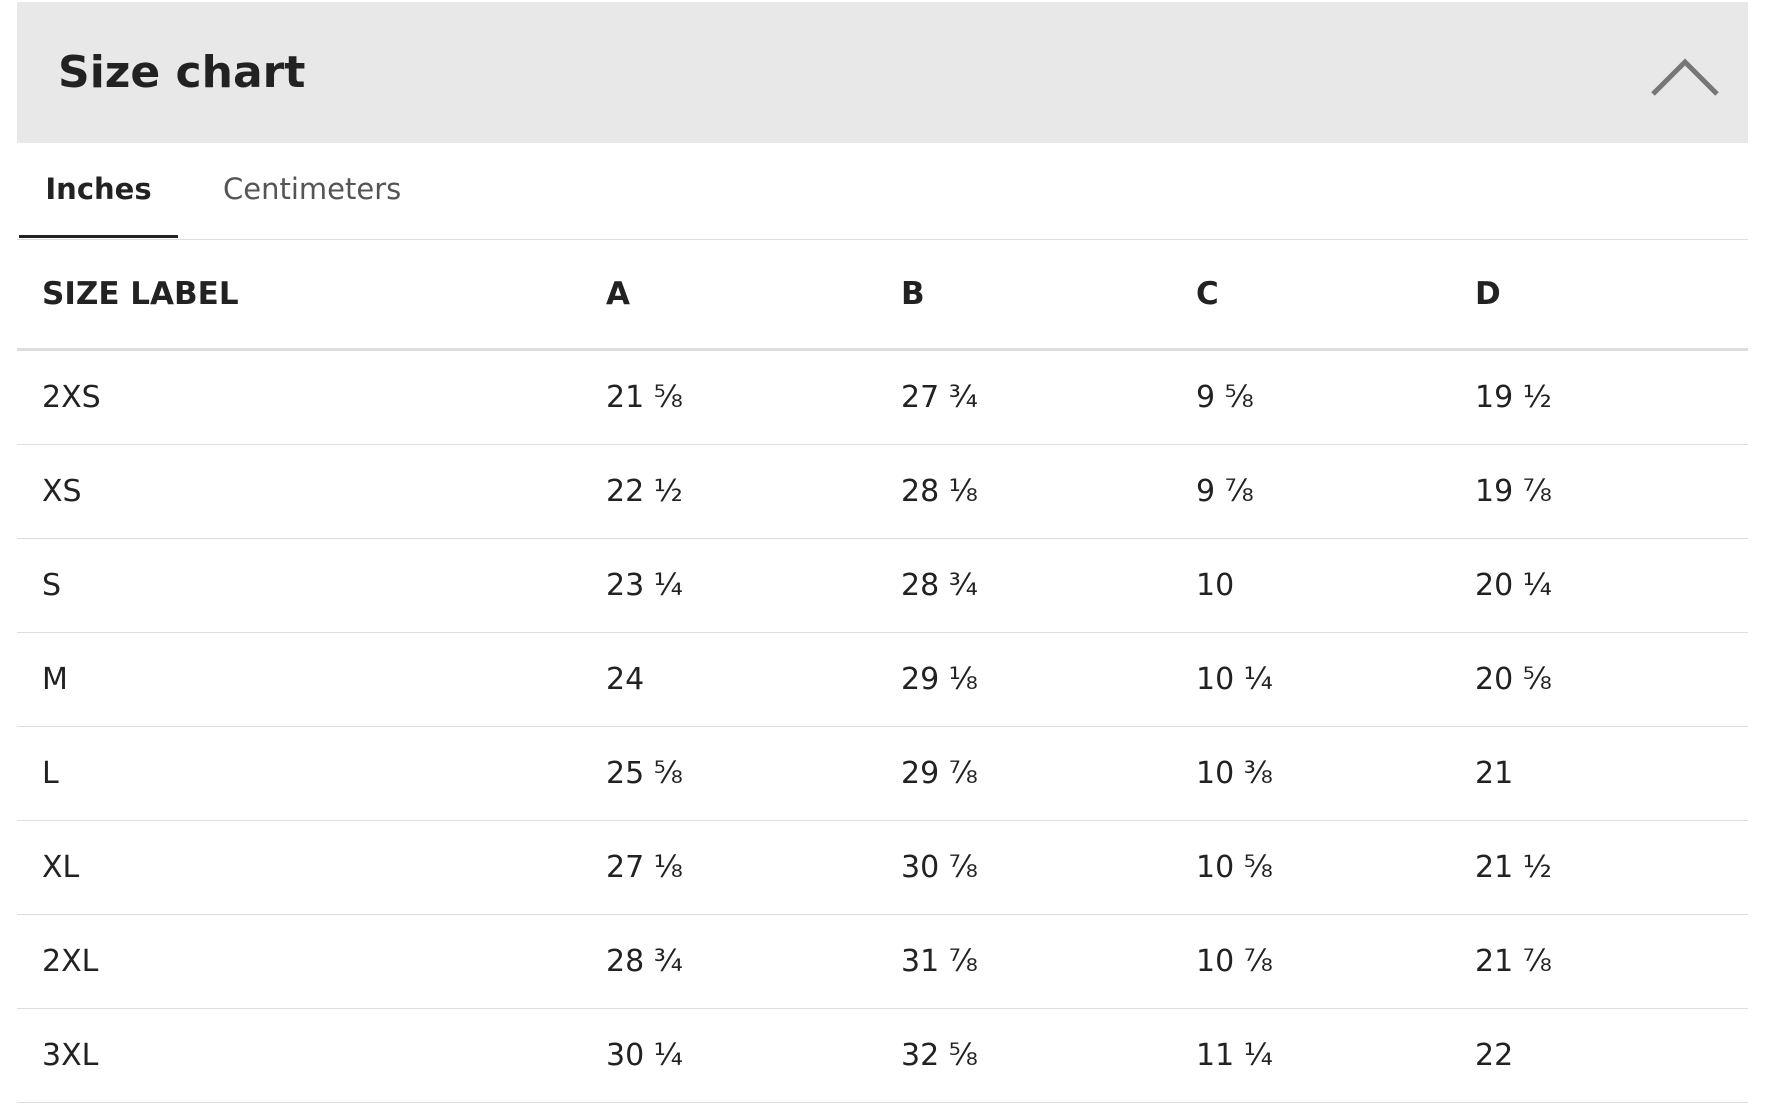  Describe the element at coordinates (939, 773) in the screenshot. I see `table-cell: 29 ⅞` at that location.